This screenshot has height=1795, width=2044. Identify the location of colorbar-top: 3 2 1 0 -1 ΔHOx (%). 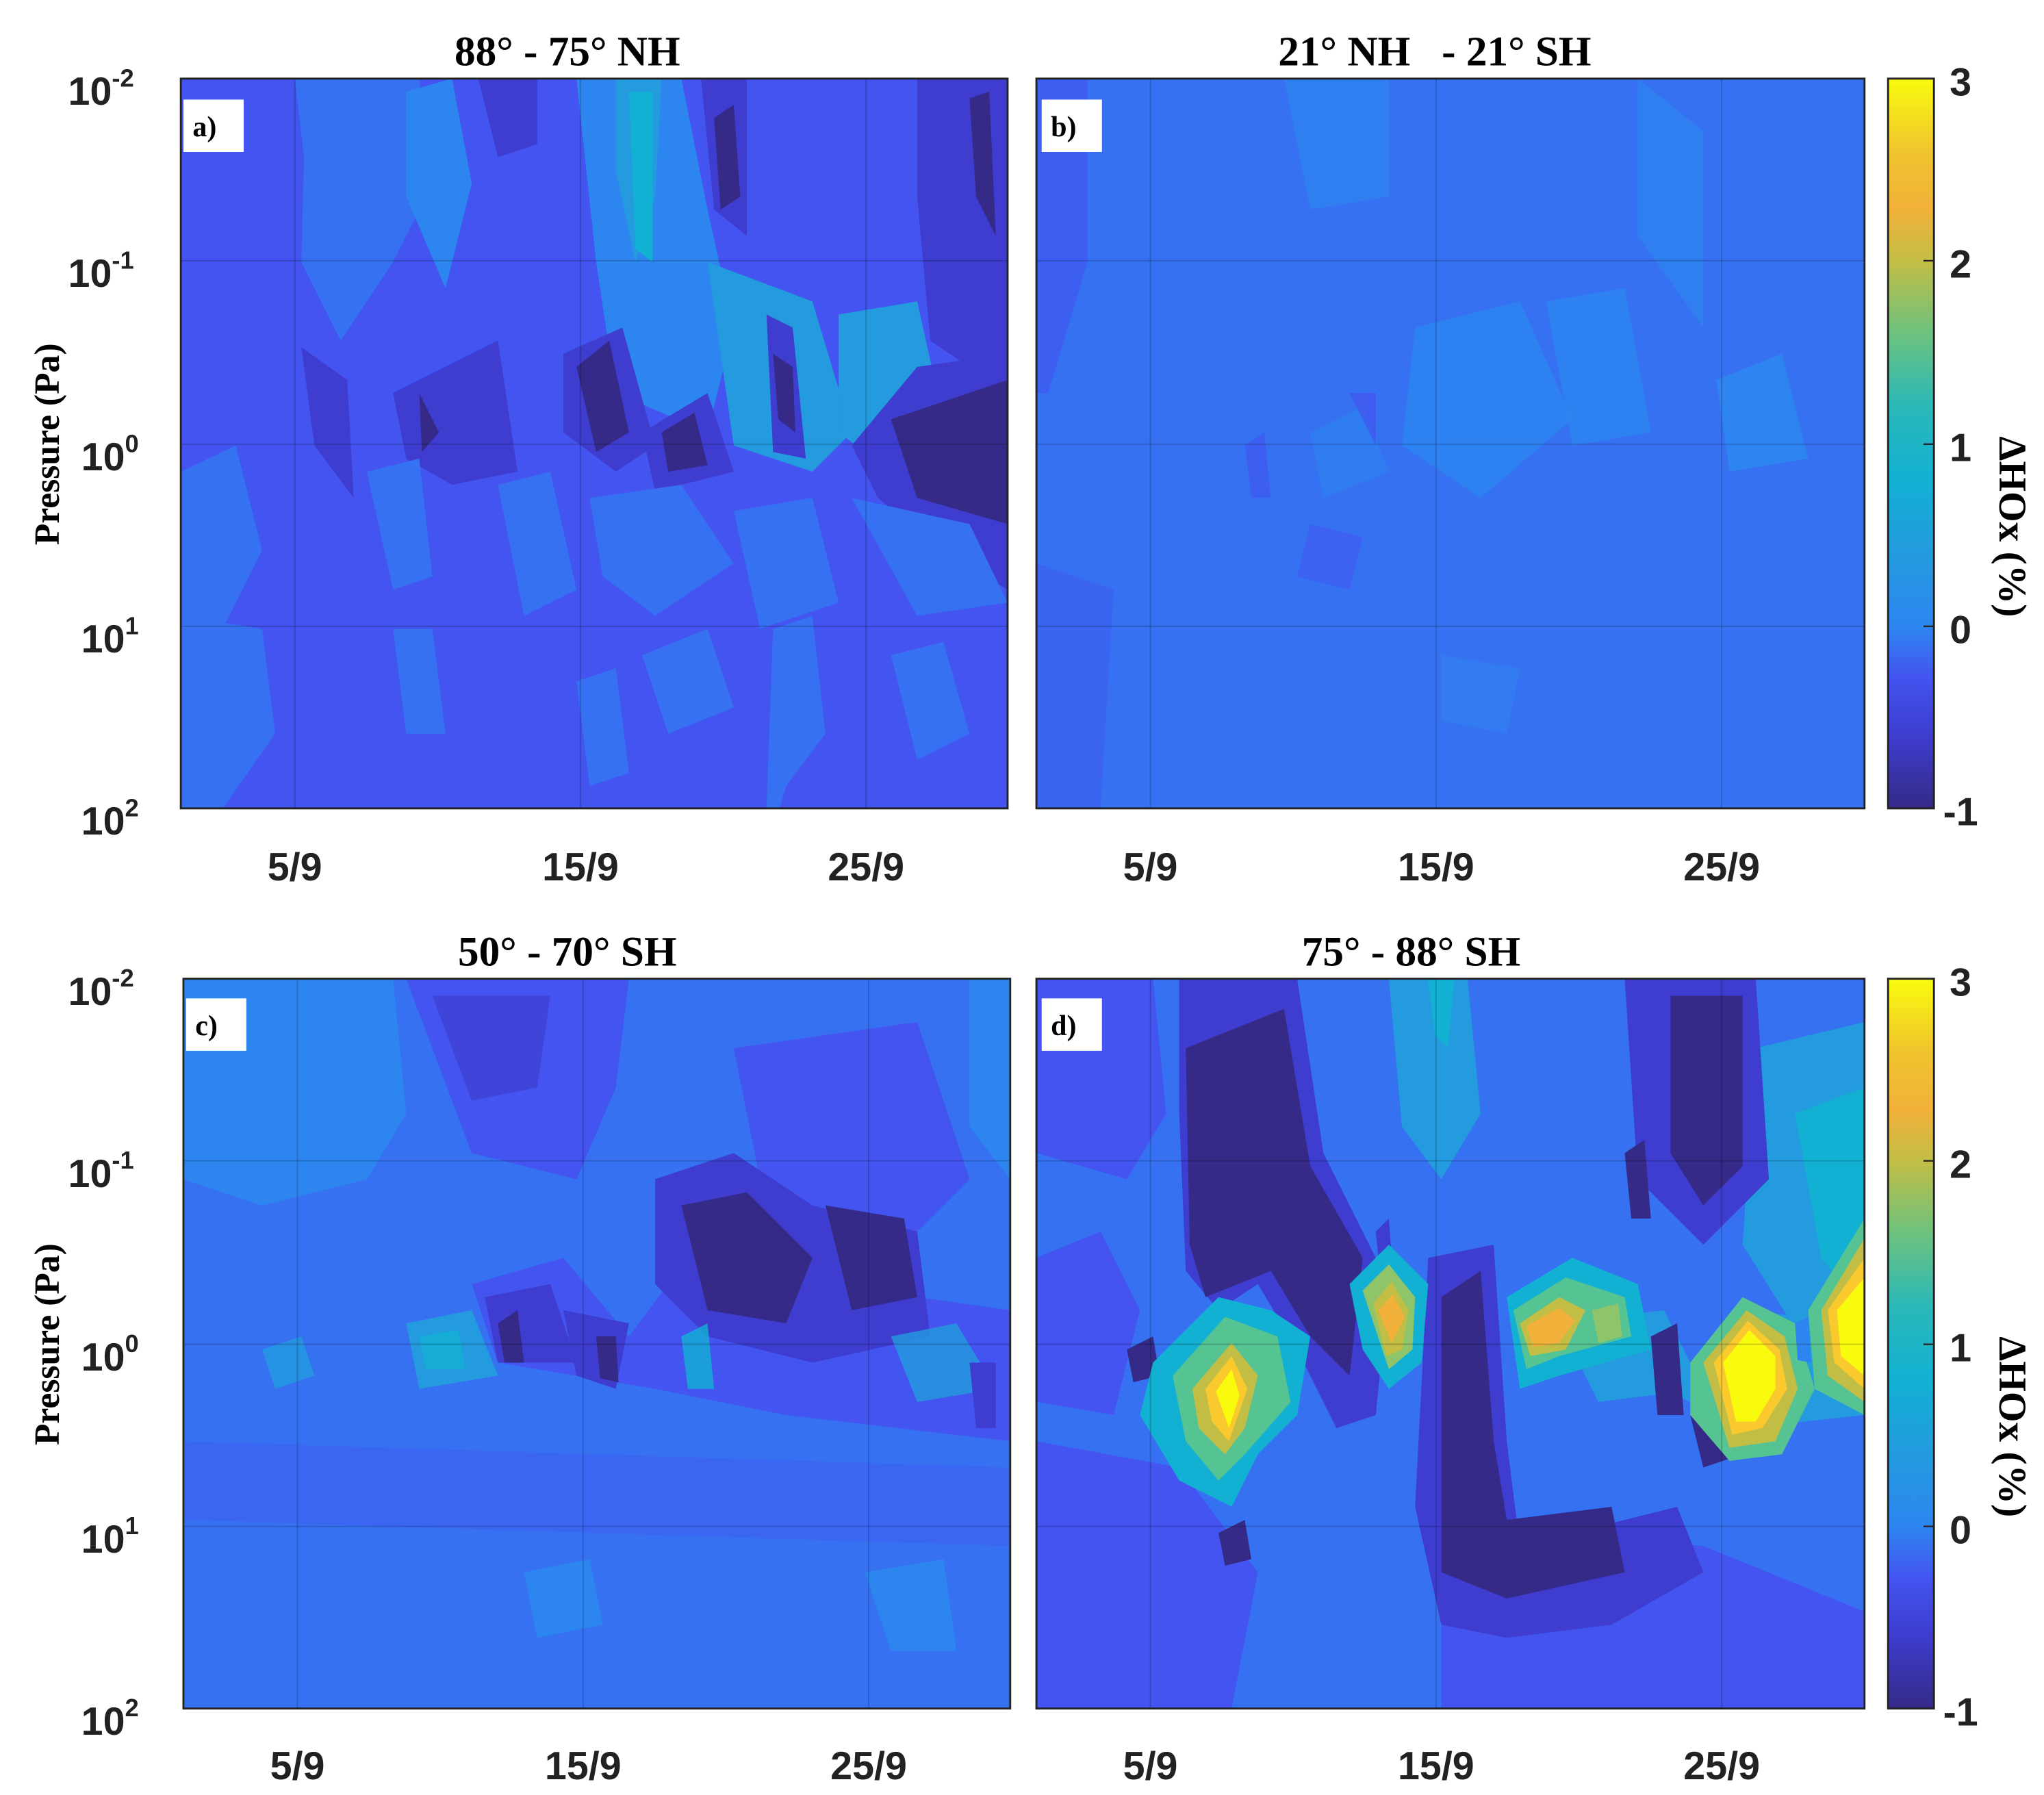
(1960, 448).